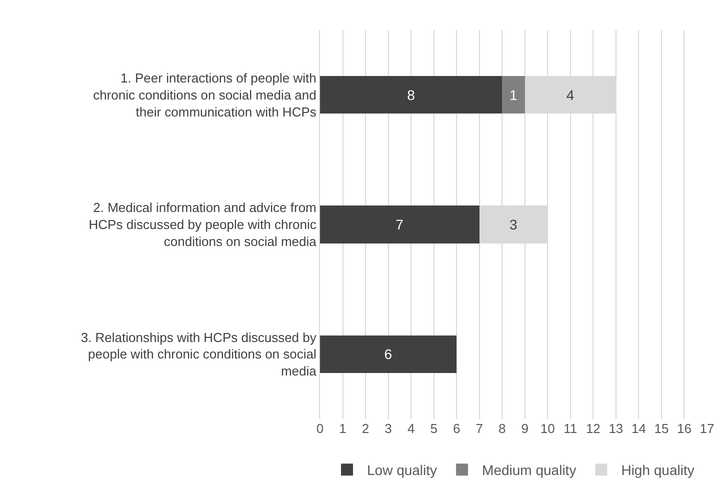 This screenshot has height=498, width=719. I want to click on x-tick-label: 5, so click(434, 428).